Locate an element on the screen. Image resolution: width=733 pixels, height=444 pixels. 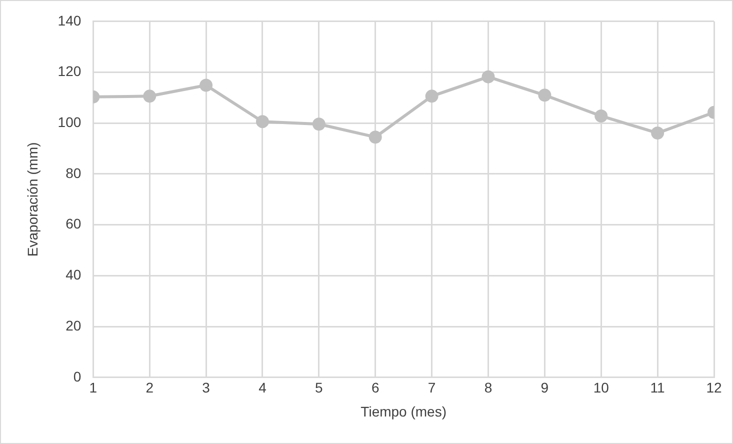
x-tick-label: 7 is located at coordinates (432, 388).